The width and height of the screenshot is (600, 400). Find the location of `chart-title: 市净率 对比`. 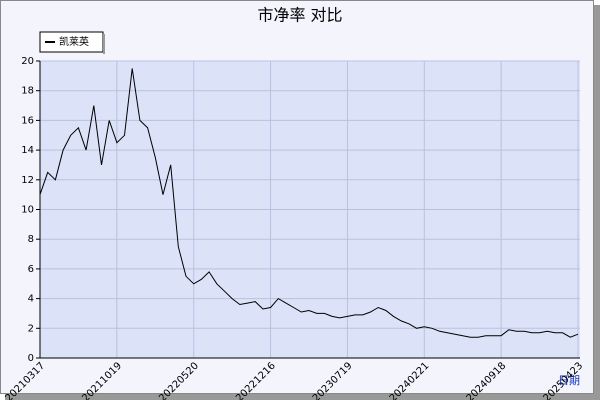

chart-title: 市净率 对比 is located at coordinates (299, 15).